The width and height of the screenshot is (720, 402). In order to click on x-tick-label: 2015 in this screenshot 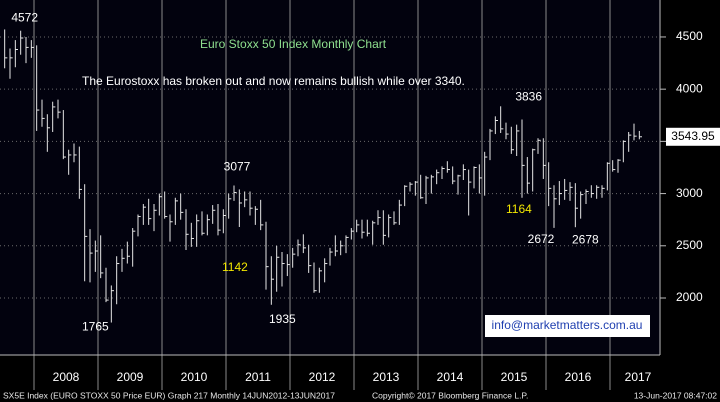, I will do `click(514, 377)`.